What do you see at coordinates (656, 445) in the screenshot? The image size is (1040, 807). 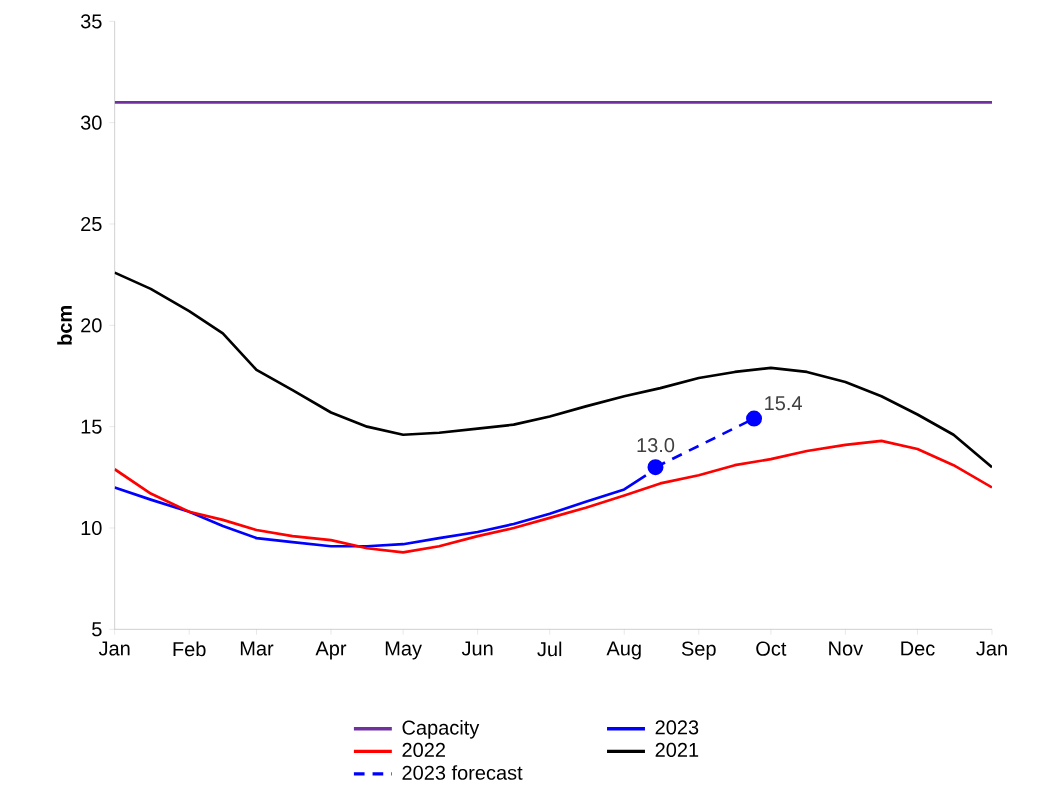 I see `data-label: 13.0` at bounding box center [656, 445].